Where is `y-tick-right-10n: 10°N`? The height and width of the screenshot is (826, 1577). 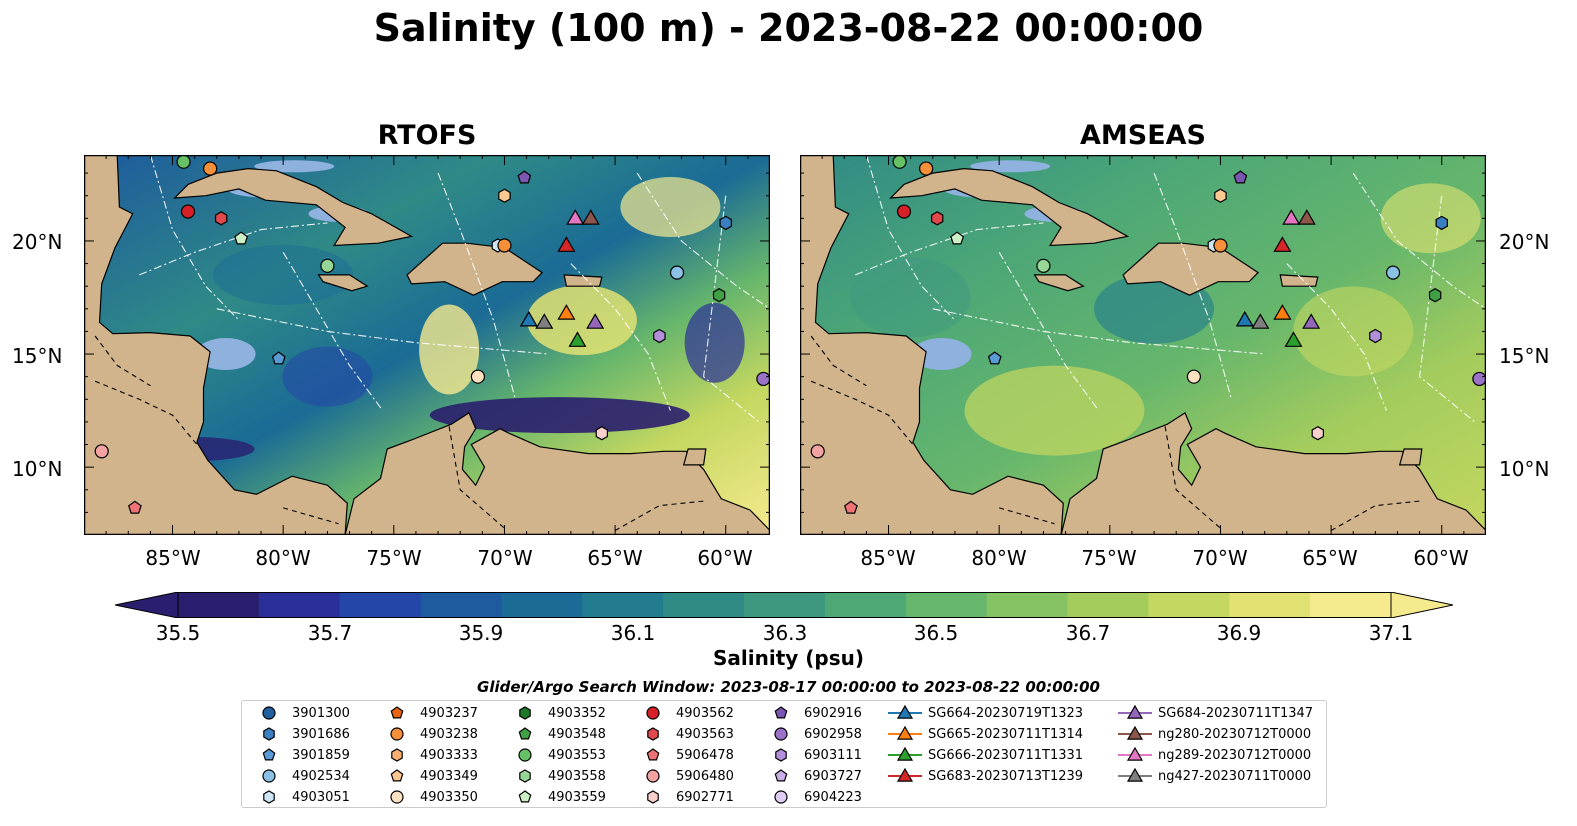 y-tick-right-10n: 10°N is located at coordinates (1524, 469).